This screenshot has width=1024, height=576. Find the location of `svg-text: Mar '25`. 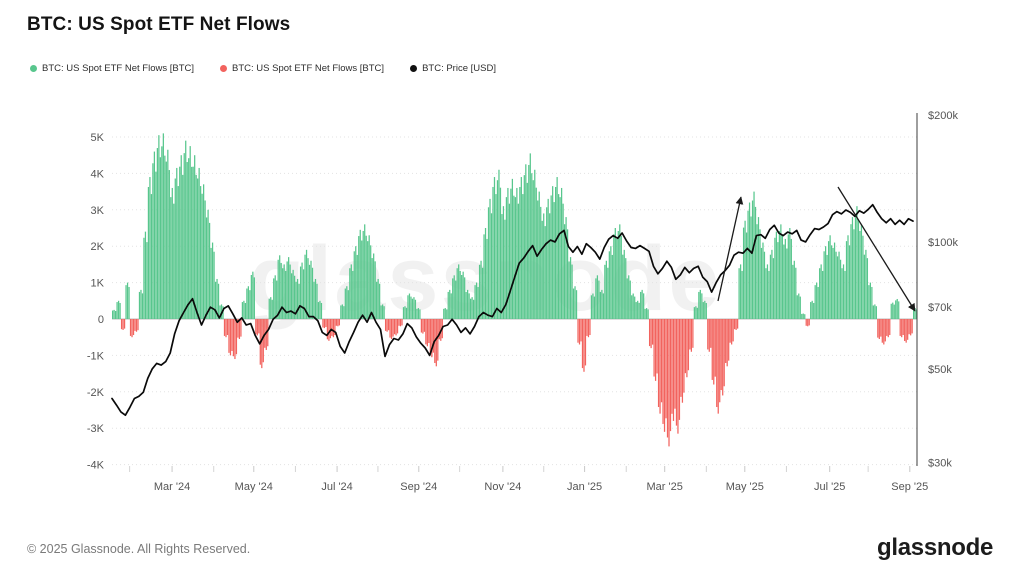

svg-text: Mar '25 is located at coordinates (665, 487).